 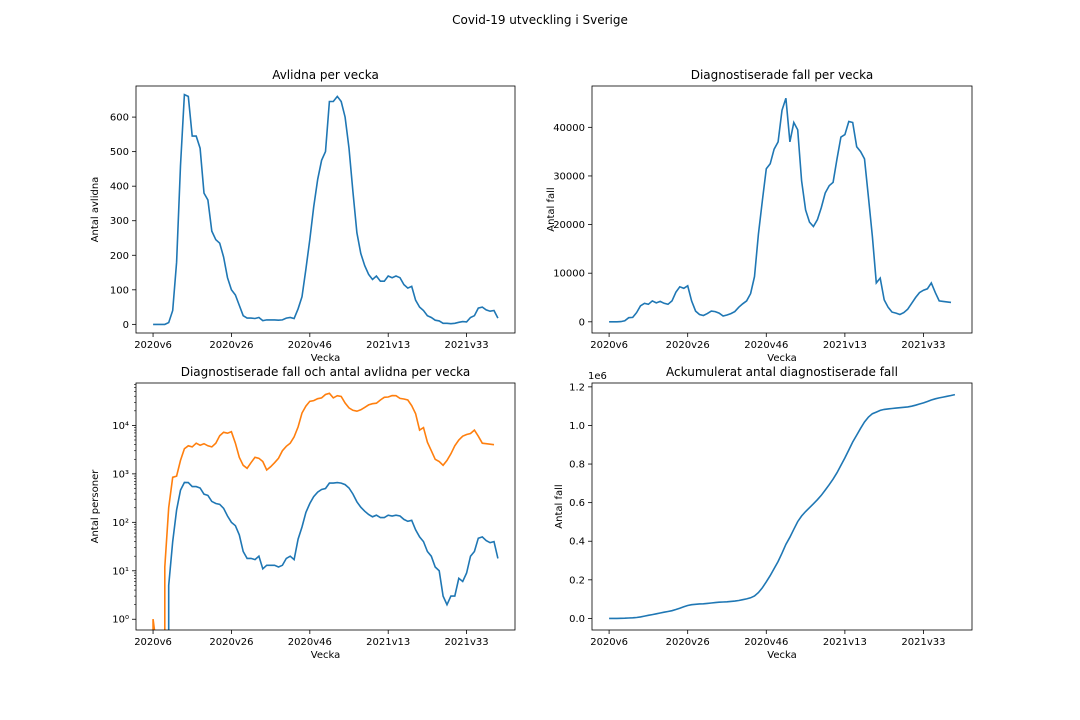 What do you see at coordinates (119, 152) in the screenshot?
I see `y-tick-label: 500` at bounding box center [119, 152].